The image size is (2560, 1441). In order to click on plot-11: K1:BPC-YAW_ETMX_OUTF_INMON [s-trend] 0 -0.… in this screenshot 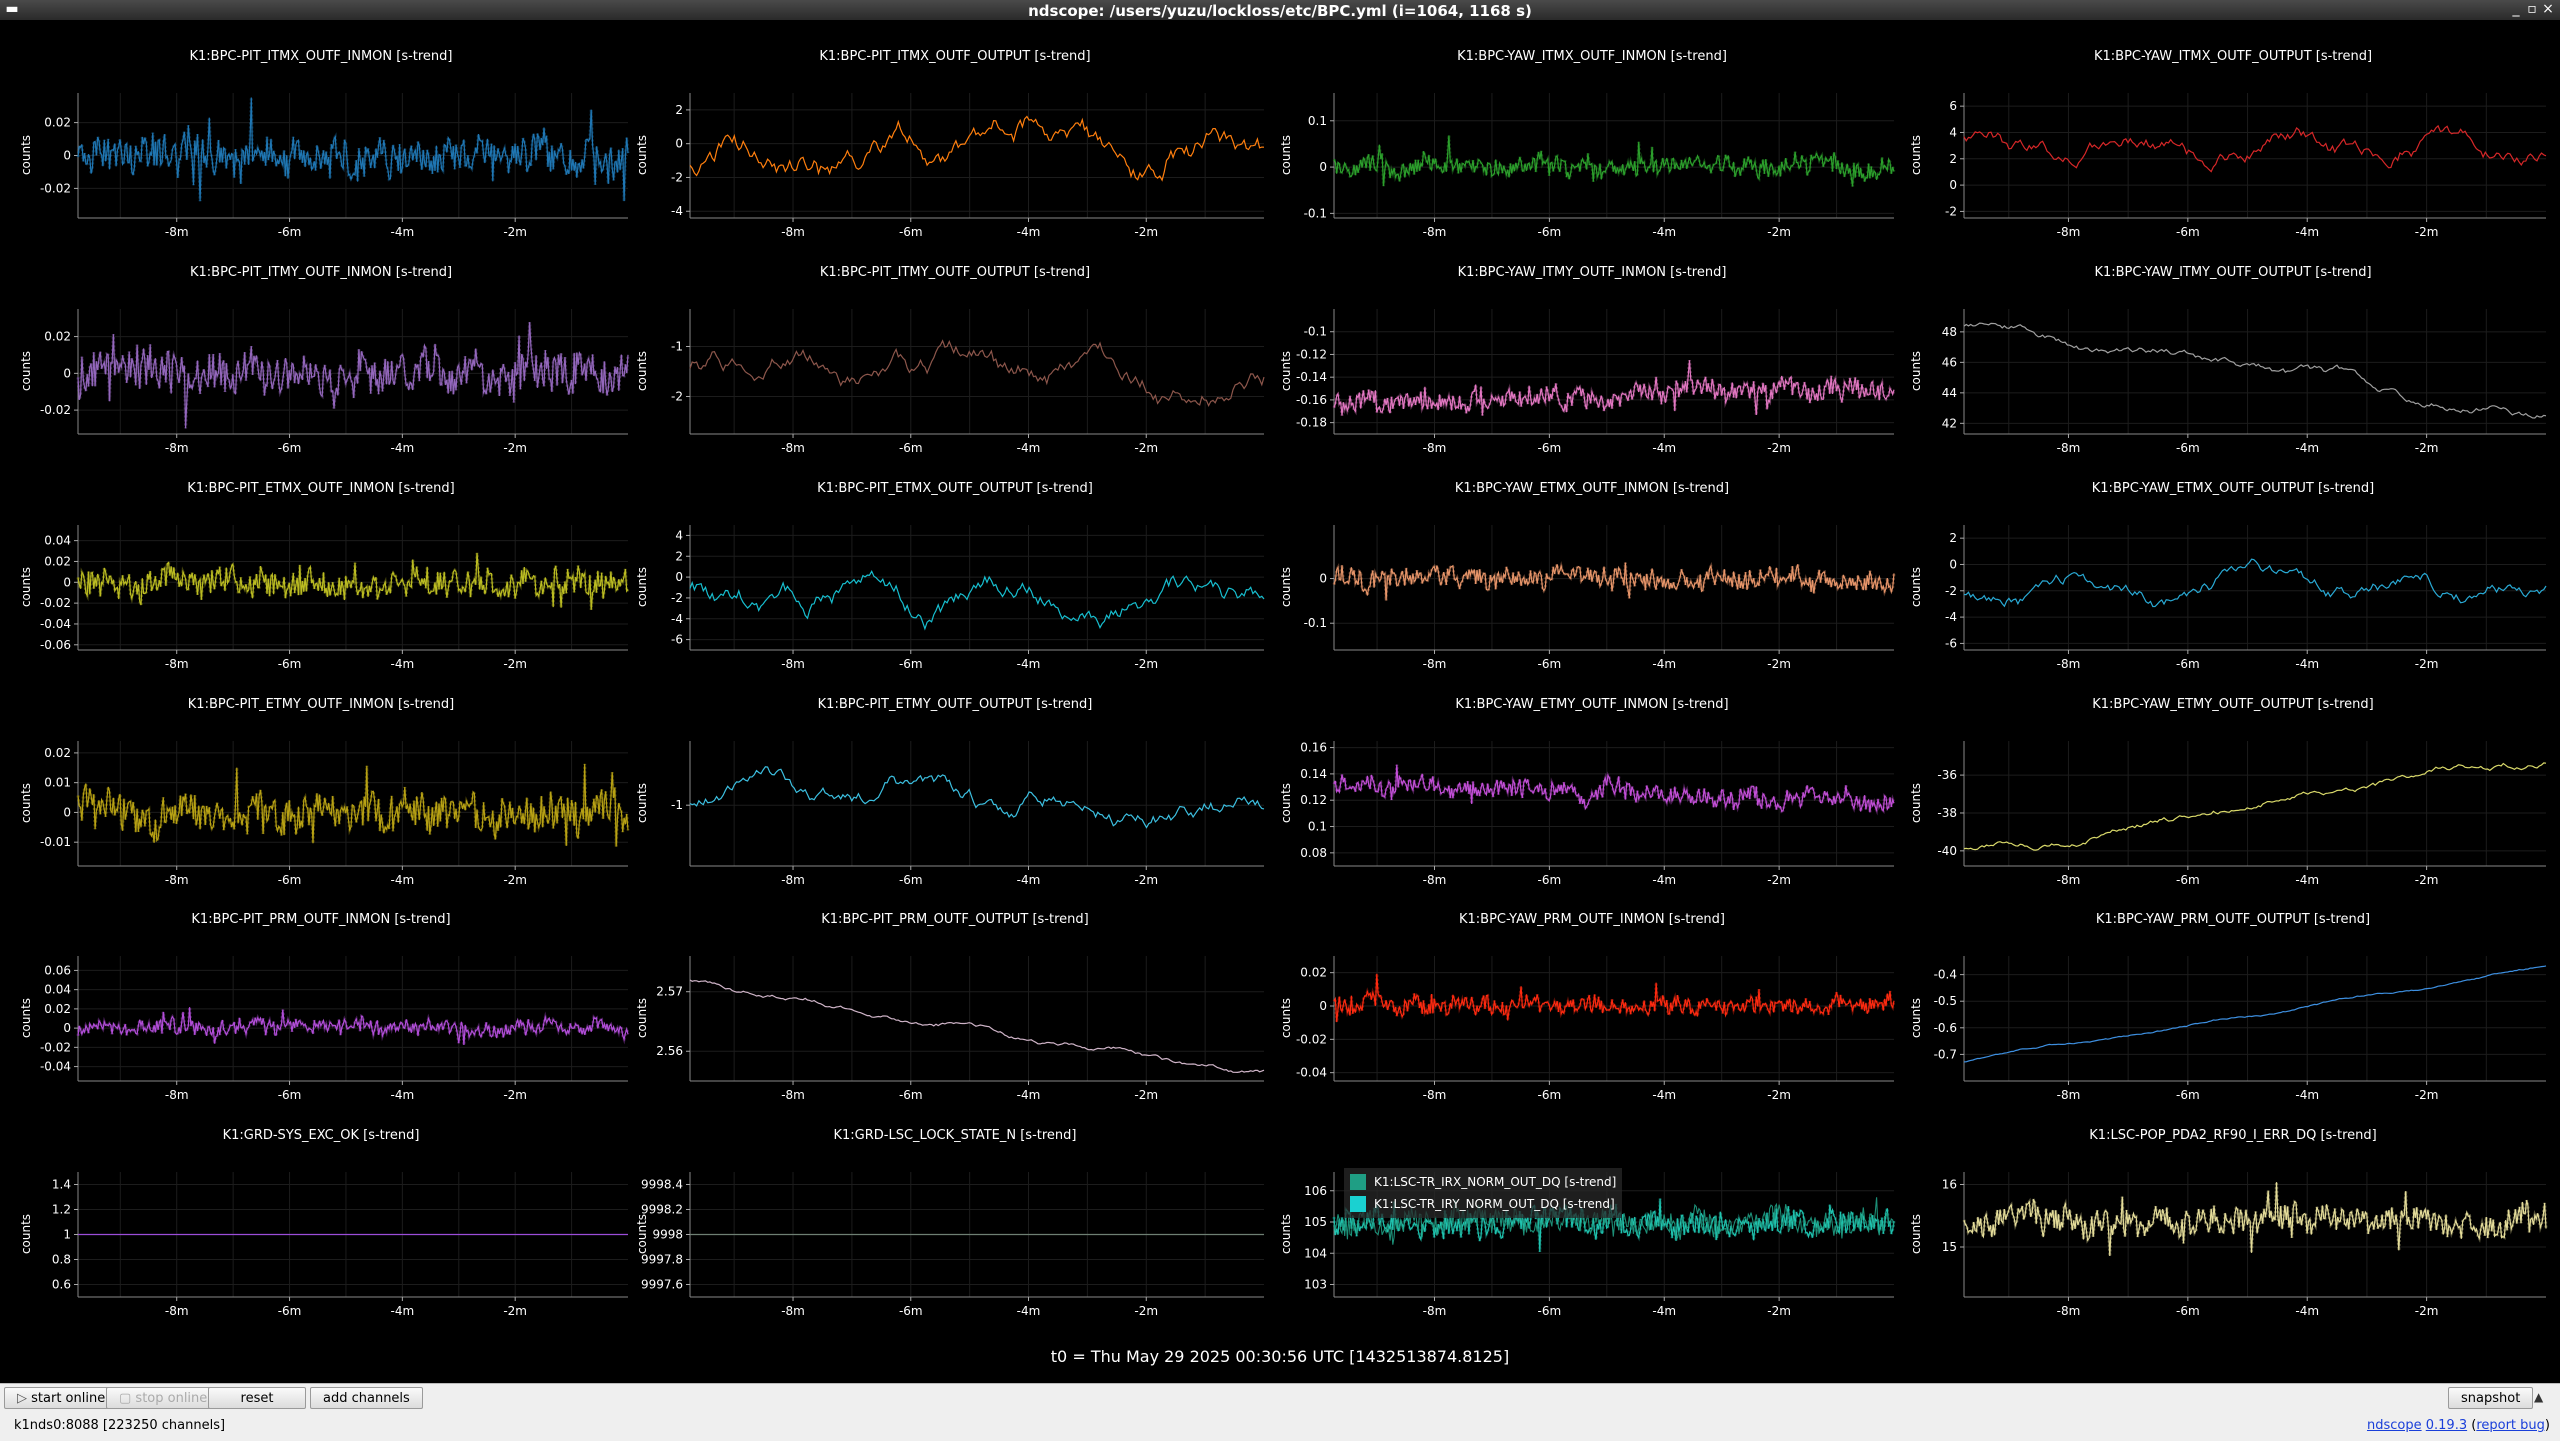, I will do `click(1592, 588)`.